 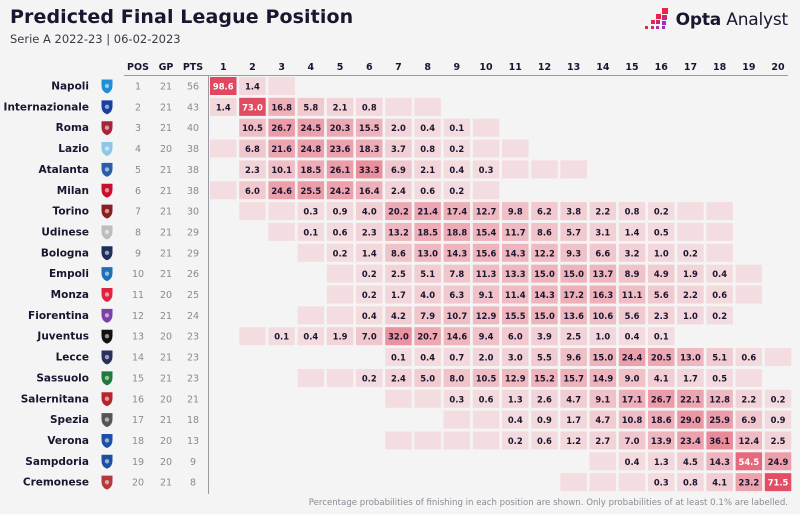 I want to click on cell-value-label: 12.9, so click(x=486, y=316).